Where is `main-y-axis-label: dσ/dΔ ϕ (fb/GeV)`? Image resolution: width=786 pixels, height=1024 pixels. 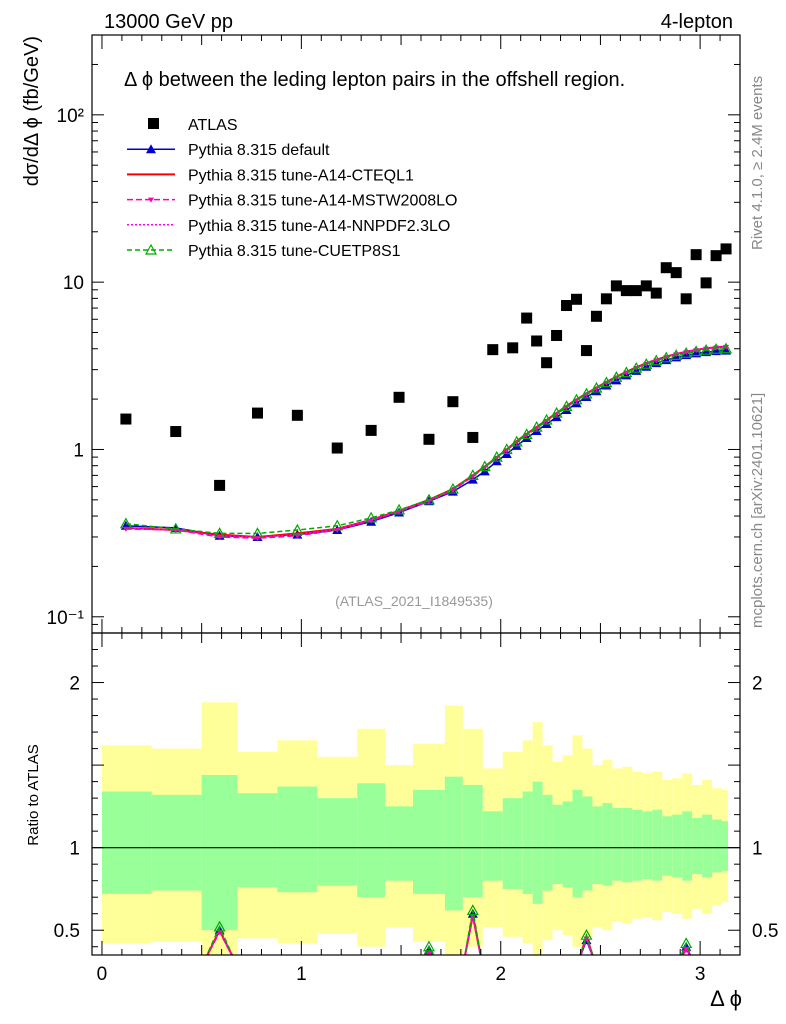
main-y-axis-label: dσ/dΔ ϕ (fb/GeV) is located at coordinates (32, 111).